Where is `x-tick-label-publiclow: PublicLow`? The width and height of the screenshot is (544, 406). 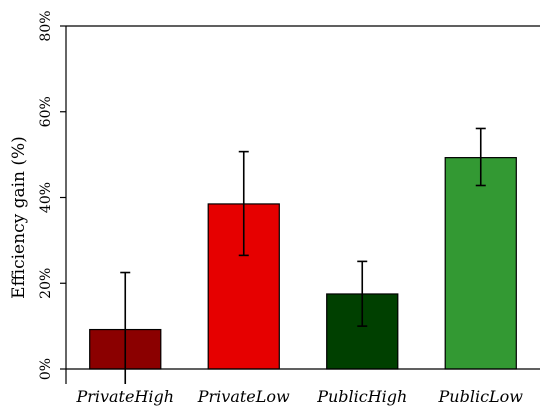
x-tick-label-publiclow: PublicLow is located at coordinates (481, 396).